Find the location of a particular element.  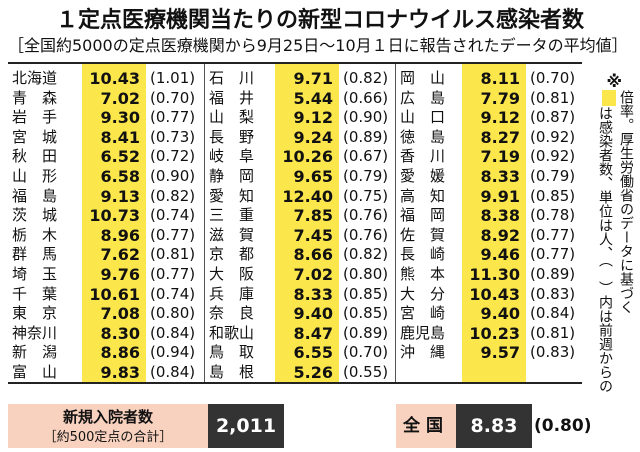

infection-rate: 10.73 is located at coordinates (114, 216).